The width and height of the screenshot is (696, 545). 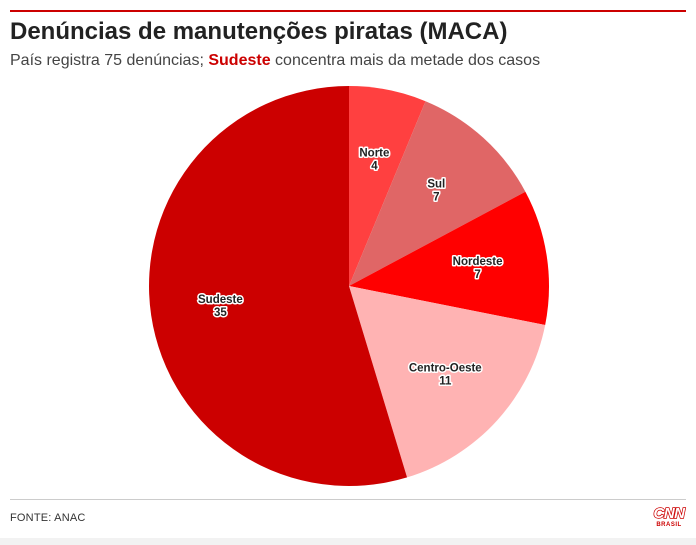 What do you see at coordinates (239, 60) in the screenshot?
I see `subtitle-highlight: Sudeste` at bounding box center [239, 60].